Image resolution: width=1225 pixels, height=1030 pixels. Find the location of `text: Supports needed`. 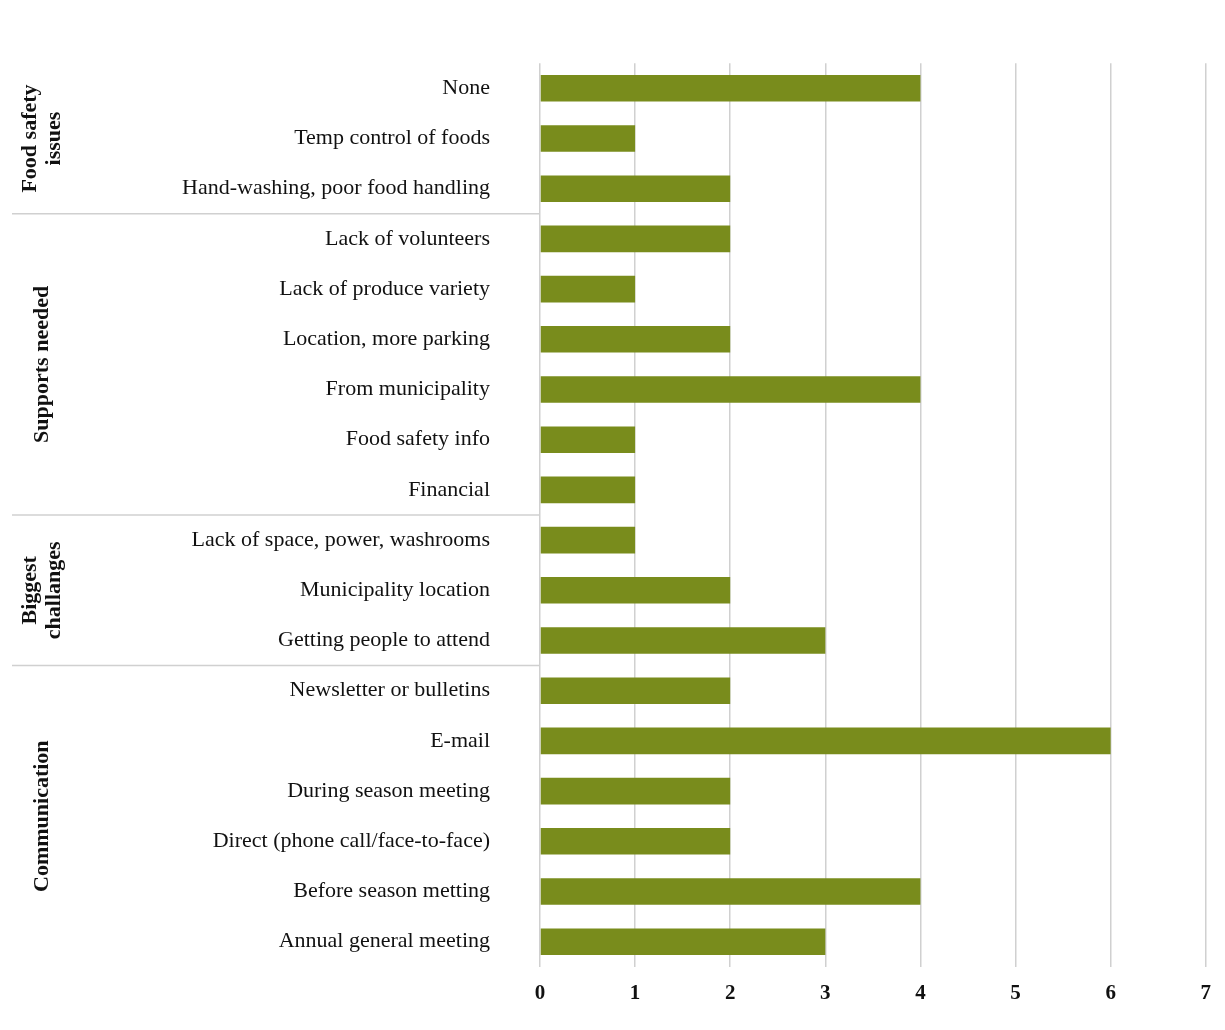

text: Supports needed is located at coordinates (40, 364).